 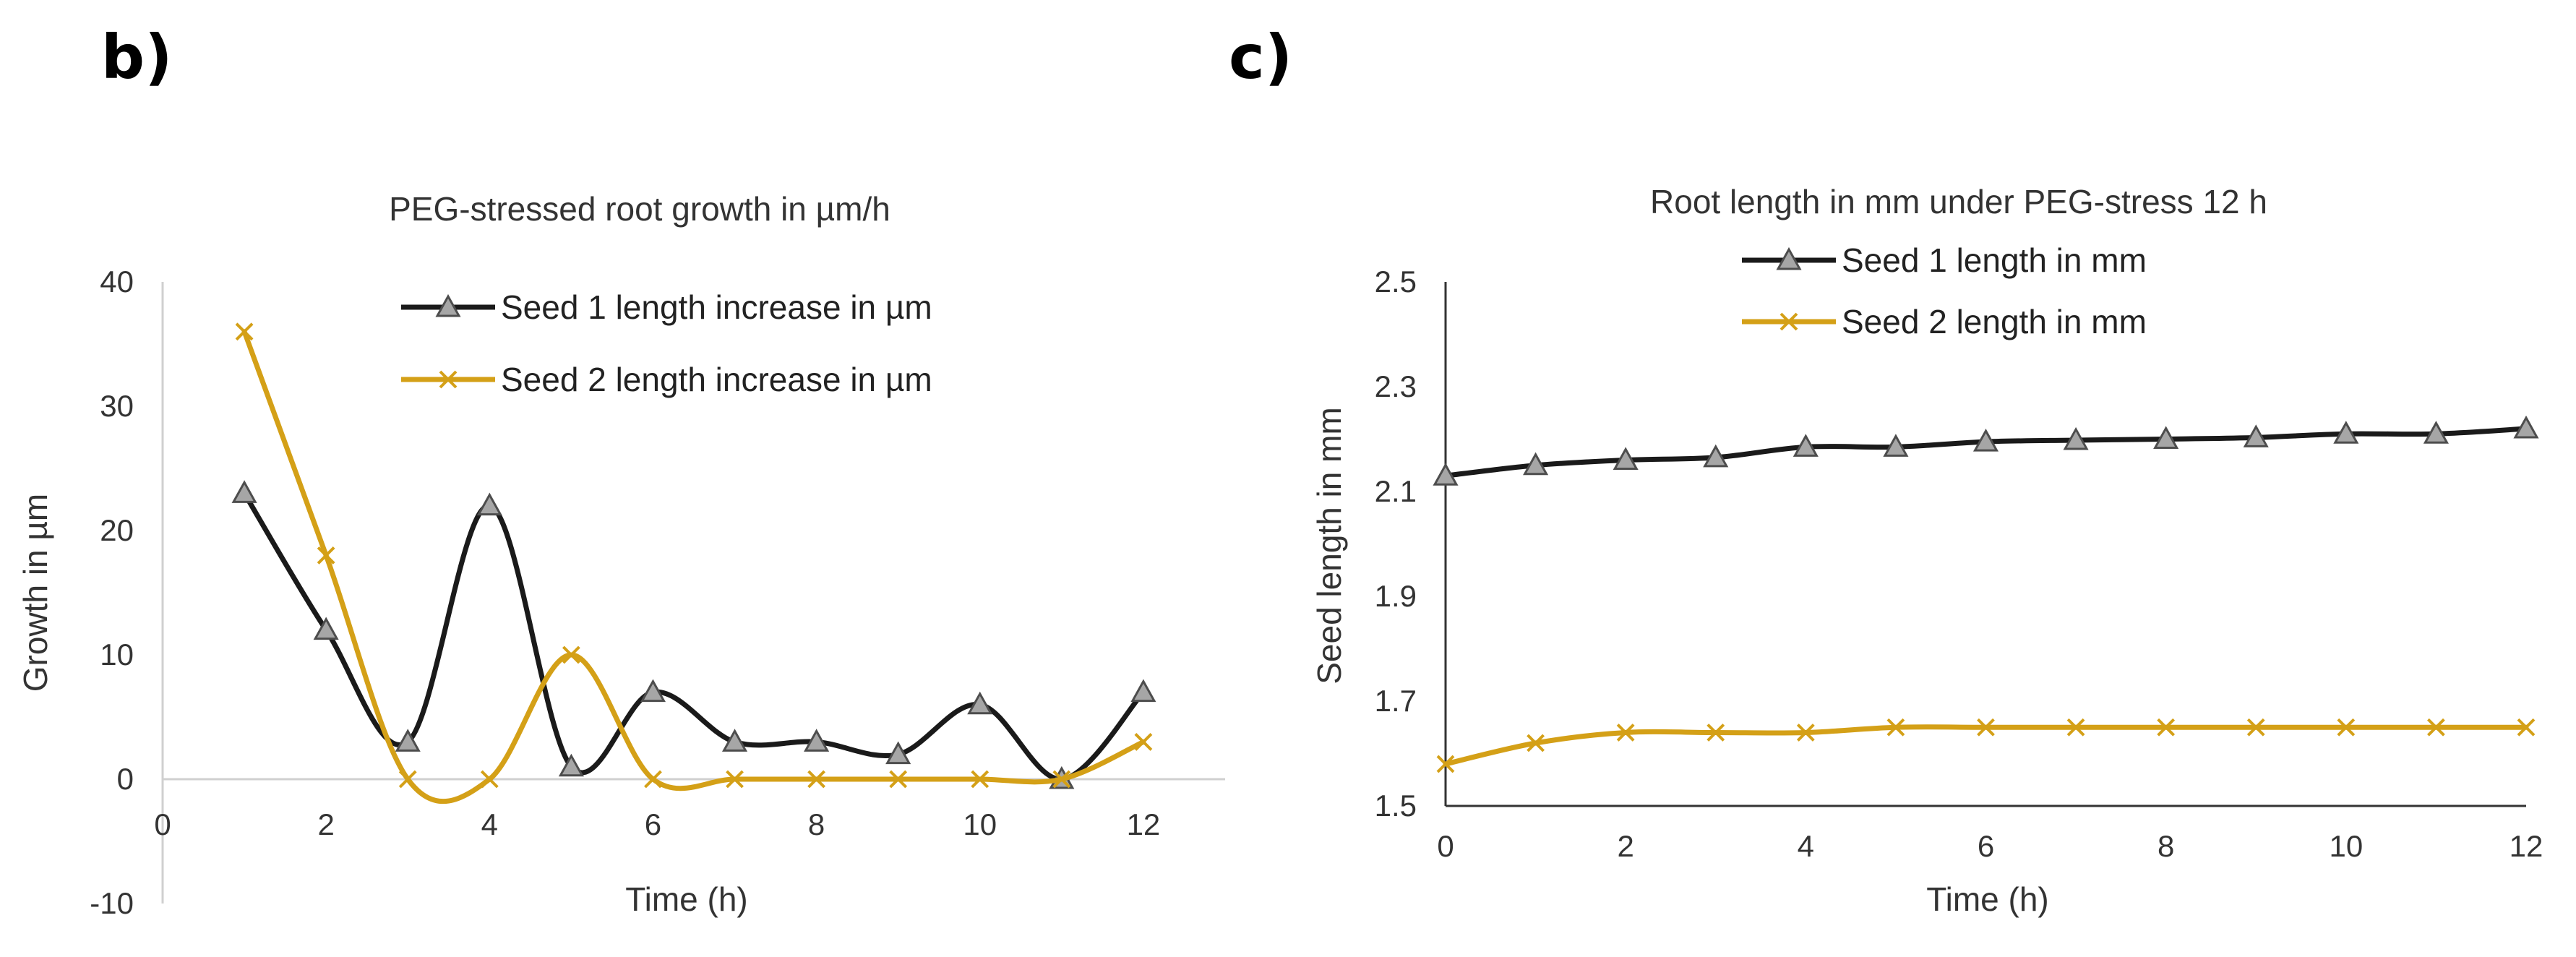 What do you see at coordinates (117, 654) in the screenshot?
I see `chart1-y-tick-label: 10` at bounding box center [117, 654].